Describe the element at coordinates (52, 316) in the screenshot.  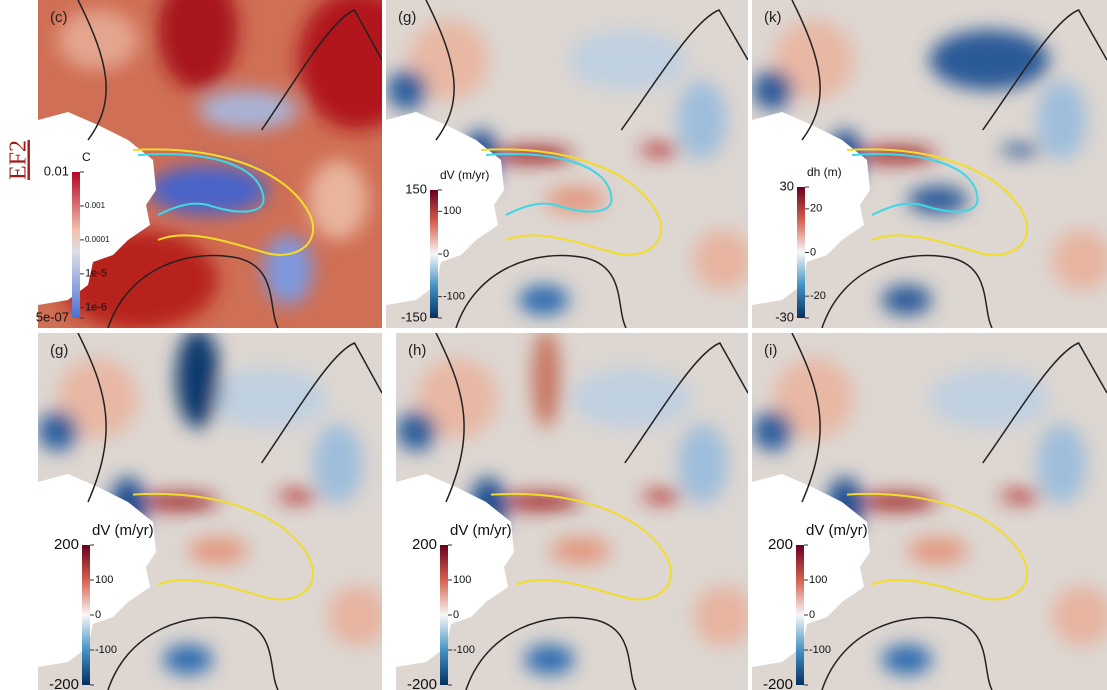
I see `colorbar-tick-label: 5e-07` at that location.